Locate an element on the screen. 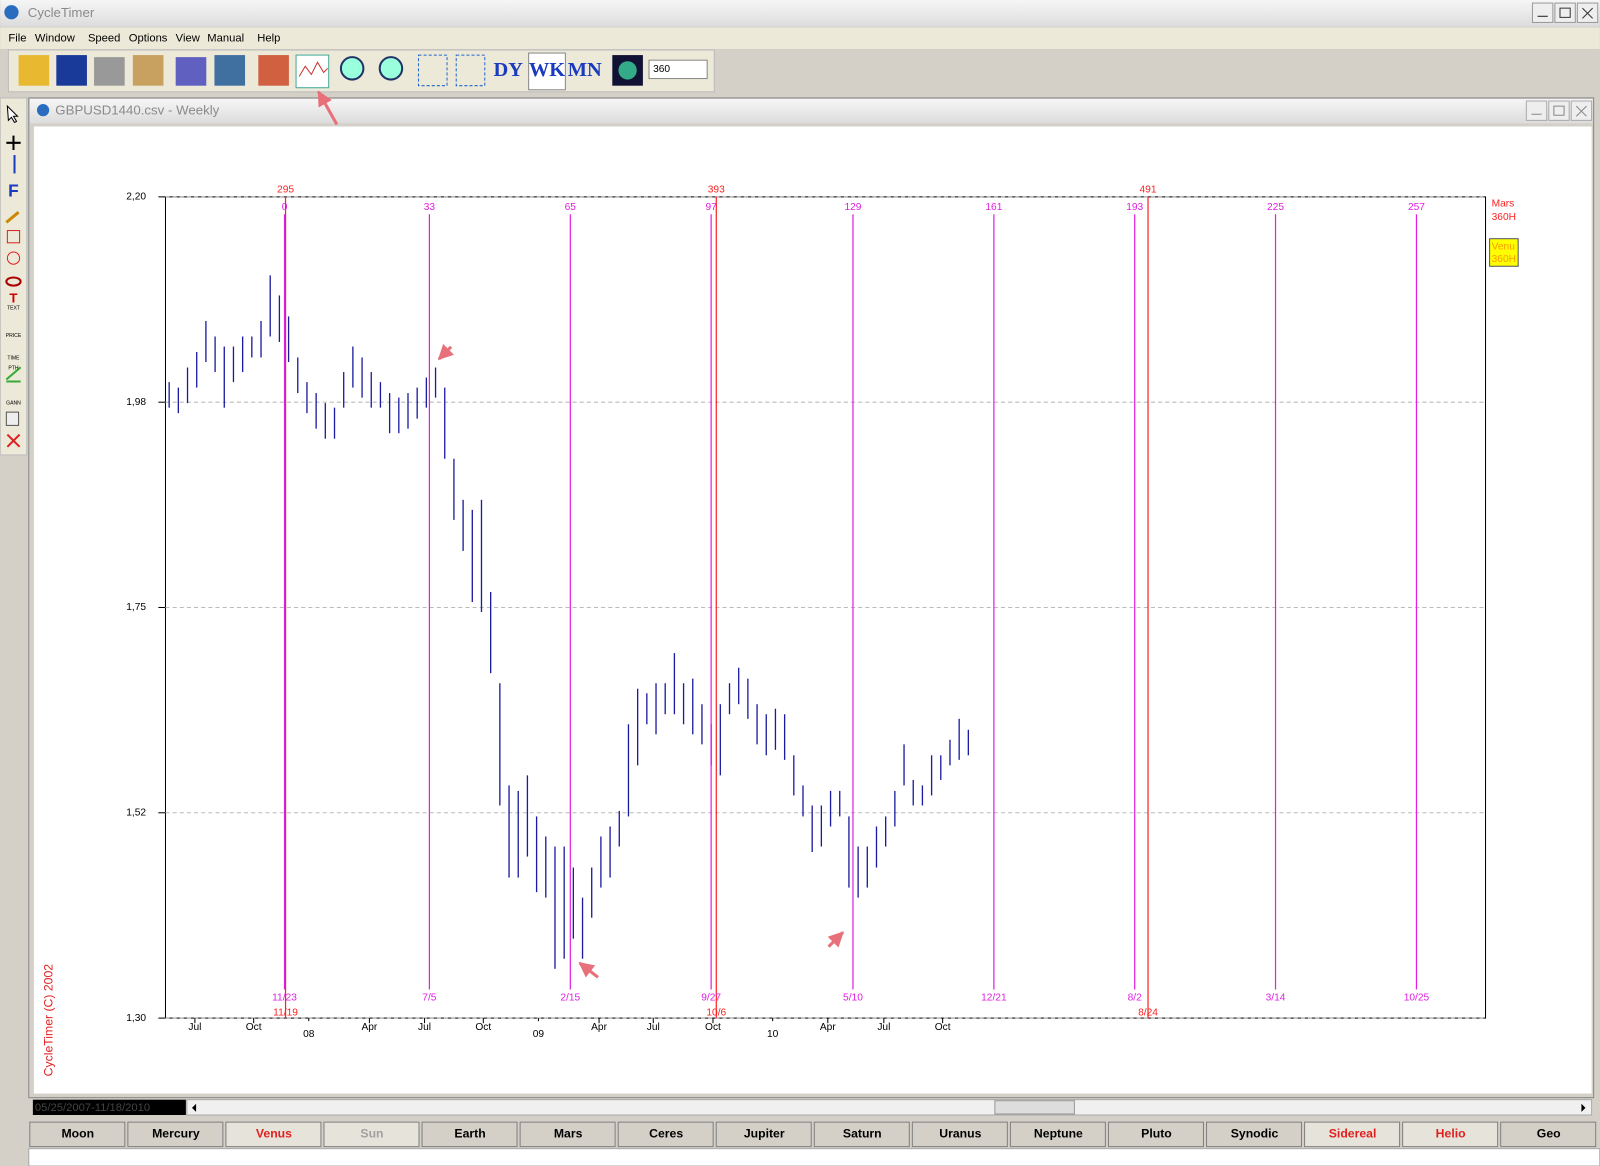 The height and width of the screenshot is (1166, 1600). cycle-count: 393 is located at coordinates (716, 189).